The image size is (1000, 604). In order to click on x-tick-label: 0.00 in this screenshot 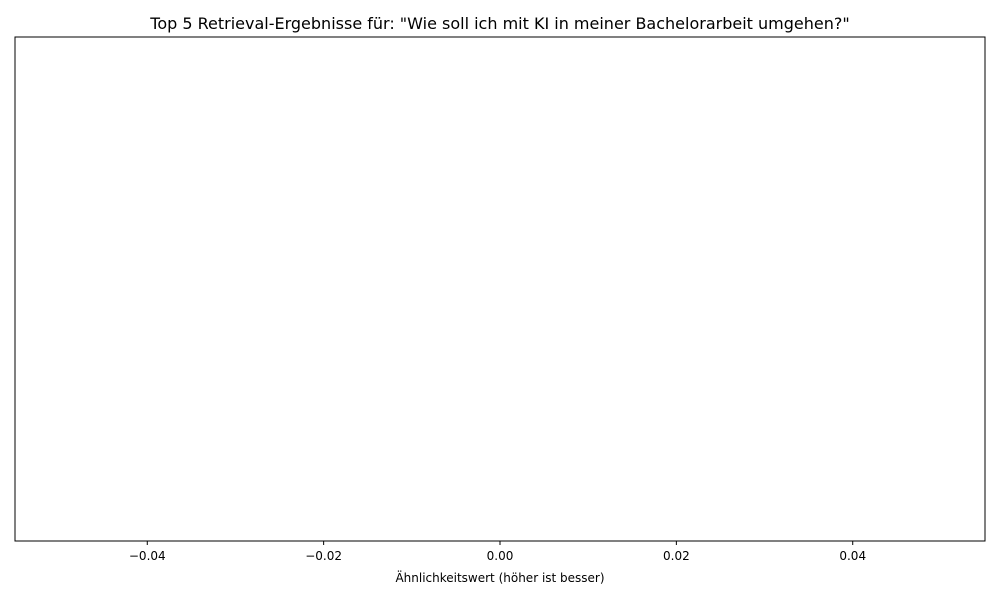, I will do `click(500, 556)`.